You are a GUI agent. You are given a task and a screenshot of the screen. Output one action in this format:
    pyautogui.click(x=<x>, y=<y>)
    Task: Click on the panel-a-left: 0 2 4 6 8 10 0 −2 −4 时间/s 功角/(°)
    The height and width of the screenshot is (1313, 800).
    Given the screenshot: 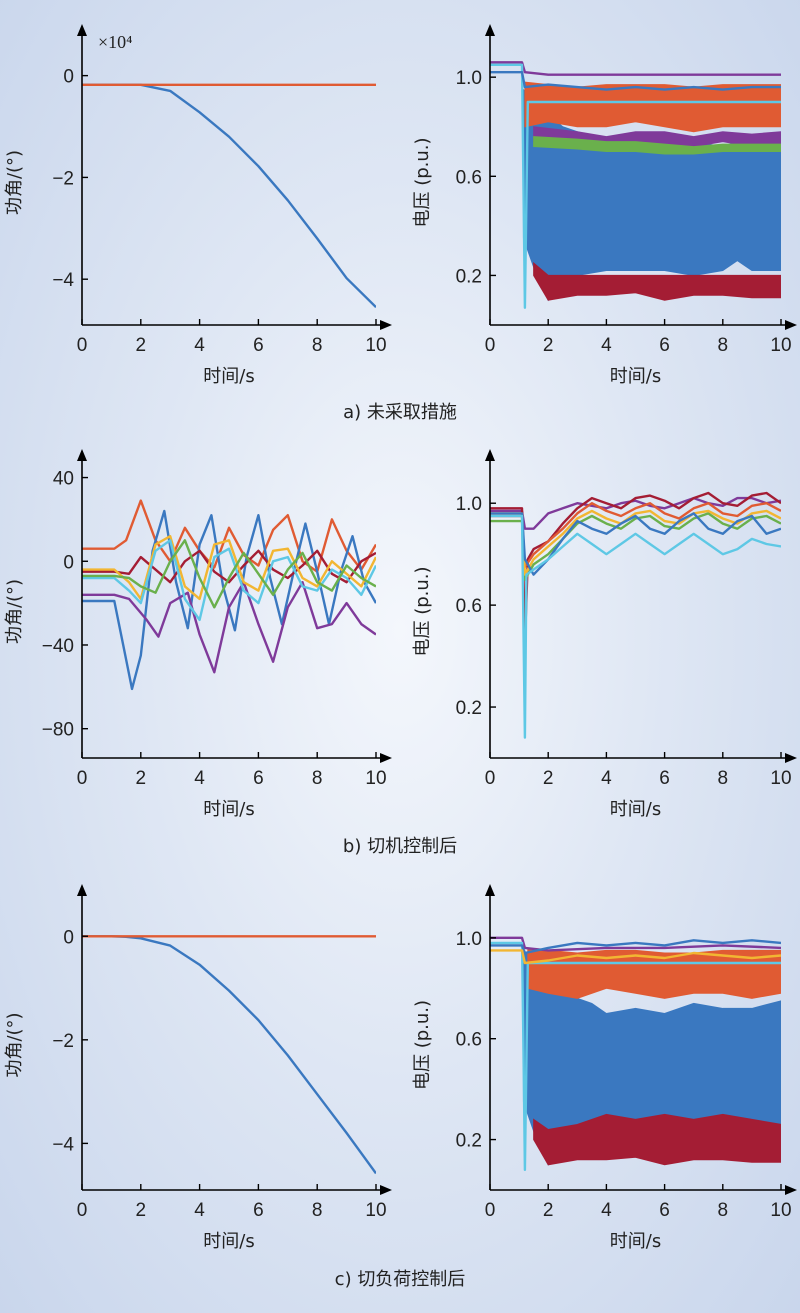 What is the action you would take?
    pyautogui.click(x=198, y=205)
    